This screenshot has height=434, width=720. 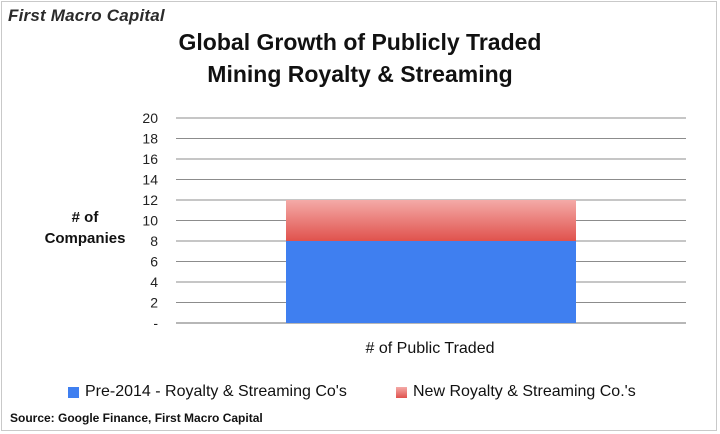 What do you see at coordinates (431, 220) in the screenshot?
I see `bar-new-royalty-streaming` at bounding box center [431, 220].